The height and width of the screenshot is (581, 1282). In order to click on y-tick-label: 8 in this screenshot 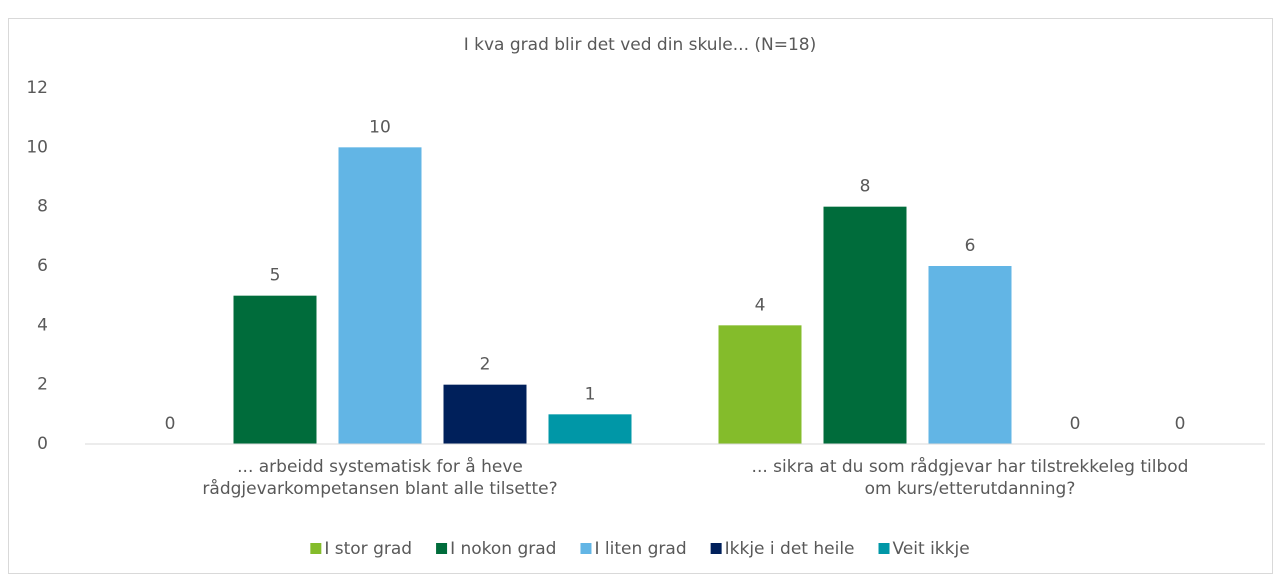, I will do `click(42, 207)`.